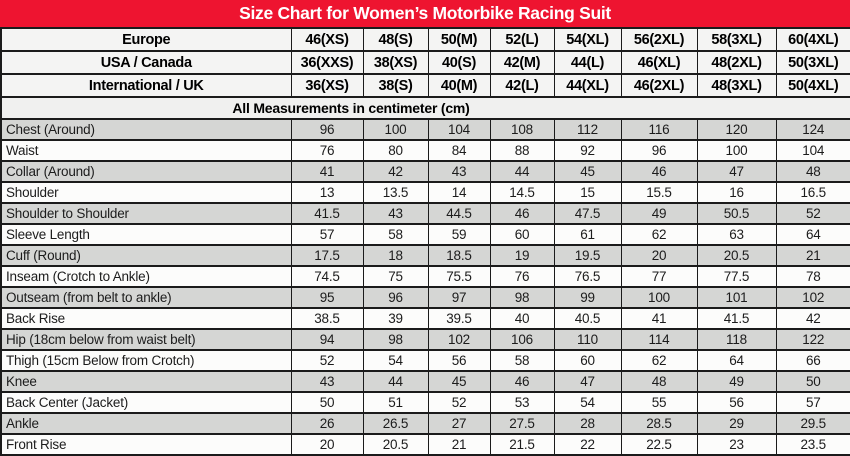 The width and height of the screenshot is (850, 456). I want to click on size-value-cell: 60(4XL), so click(812, 39).